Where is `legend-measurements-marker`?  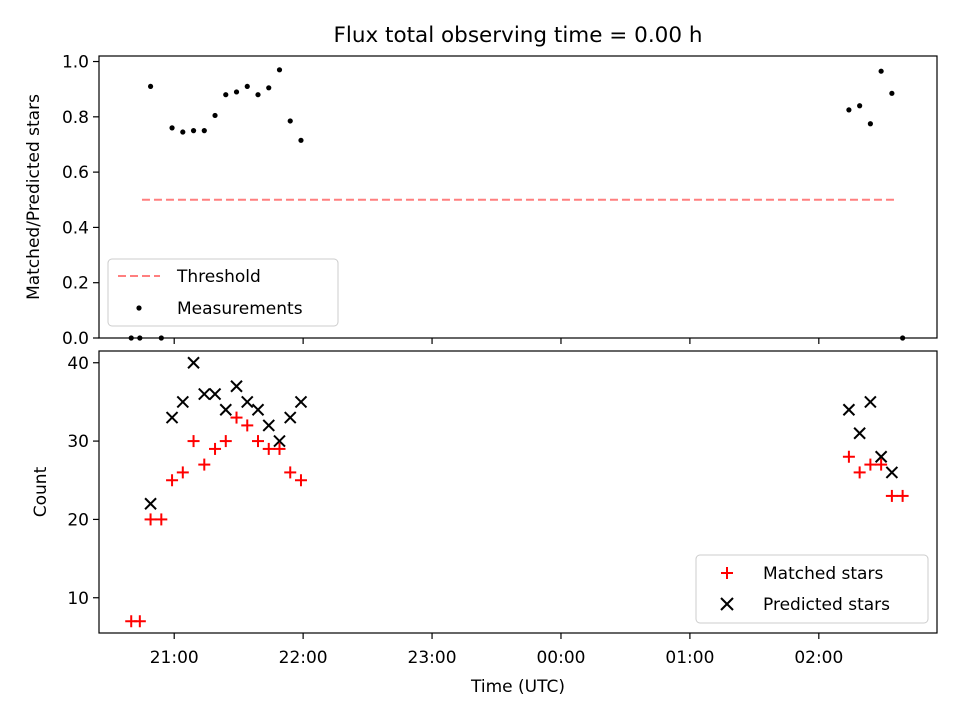 legend-measurements-marker is located at coordinates (139, 308).